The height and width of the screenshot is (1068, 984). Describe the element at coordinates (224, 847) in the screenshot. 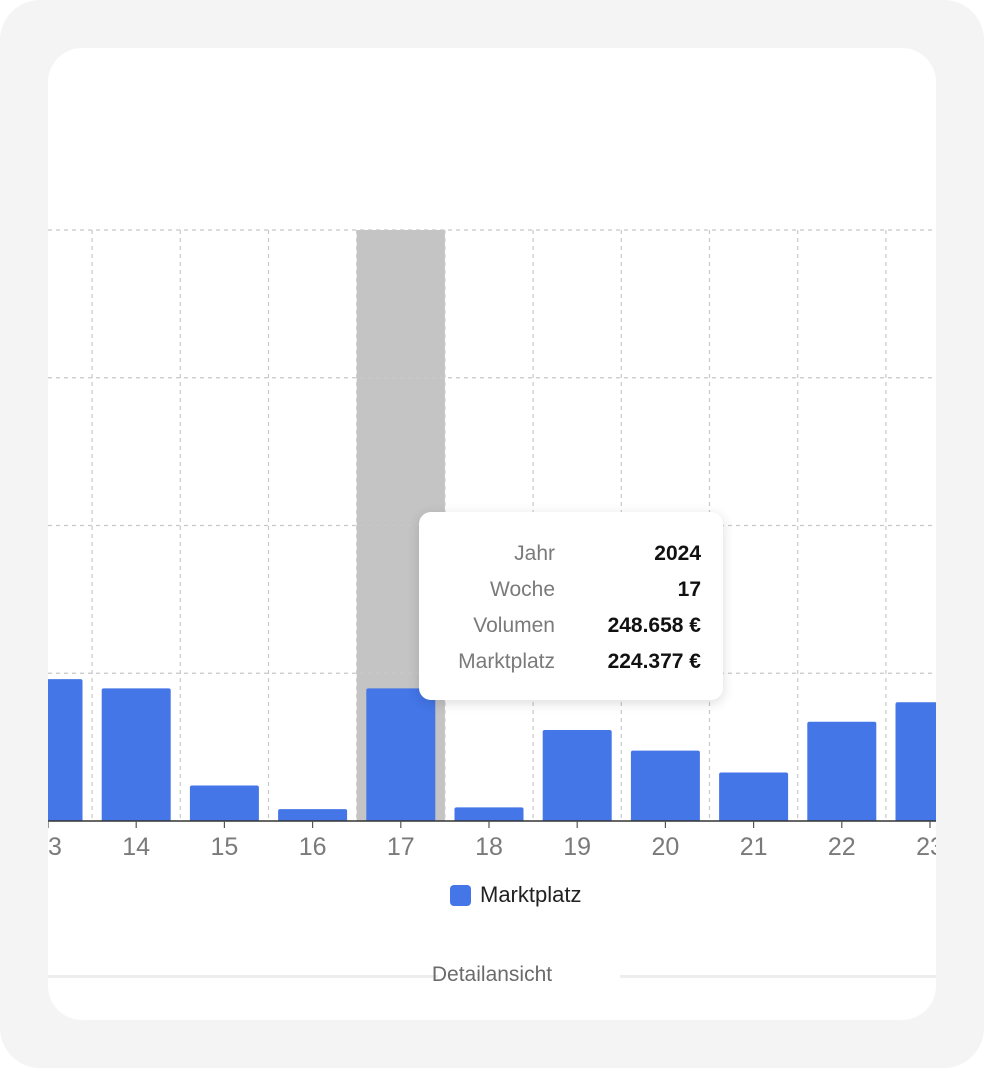

I see `x-tick-label: 15` at that location.